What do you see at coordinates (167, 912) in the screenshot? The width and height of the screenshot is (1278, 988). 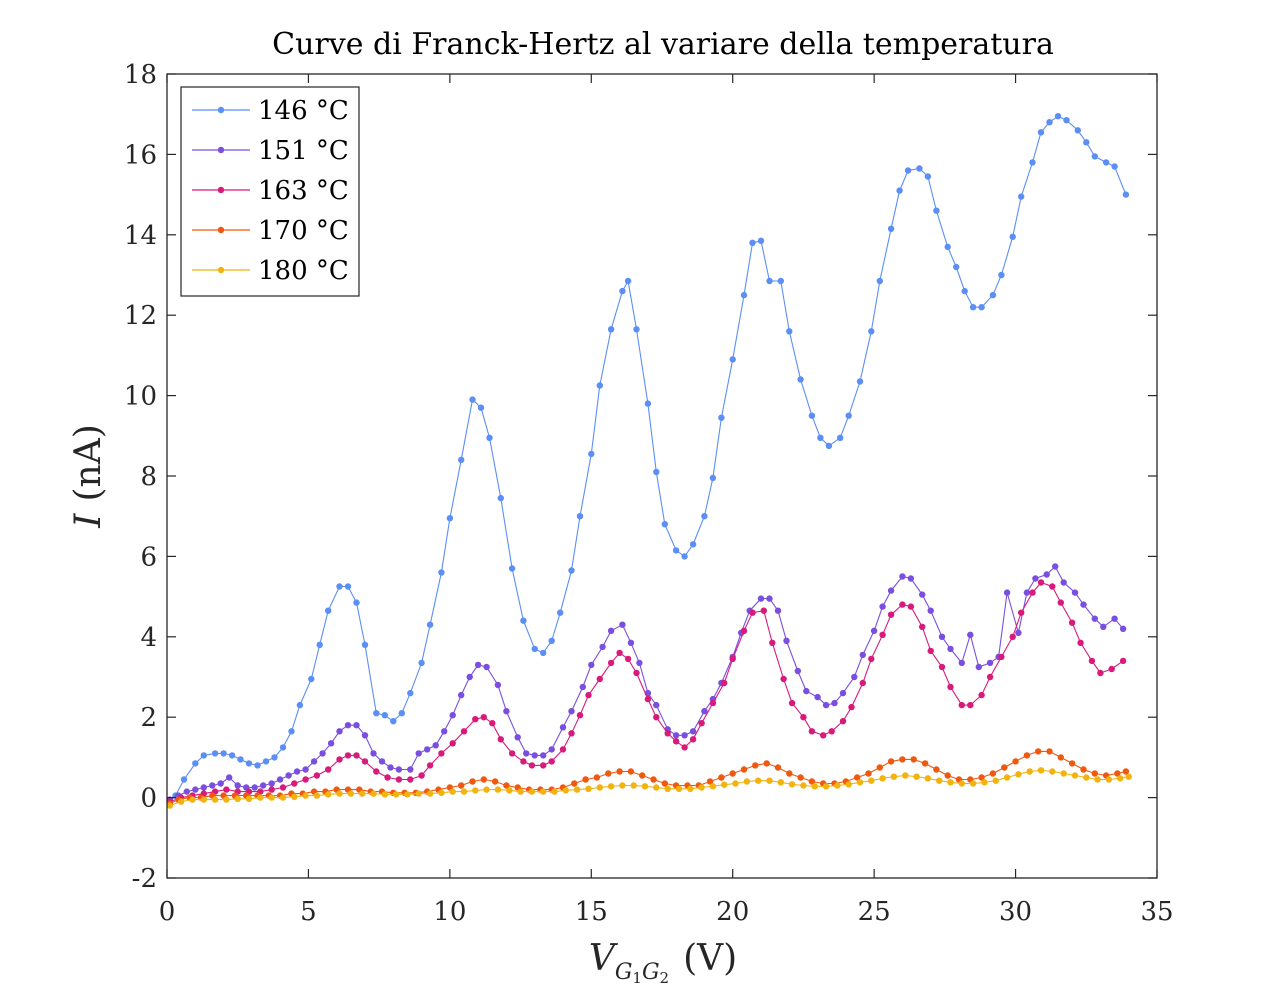 I see `x-tick-label: 0` at bounding box center [167, 912].